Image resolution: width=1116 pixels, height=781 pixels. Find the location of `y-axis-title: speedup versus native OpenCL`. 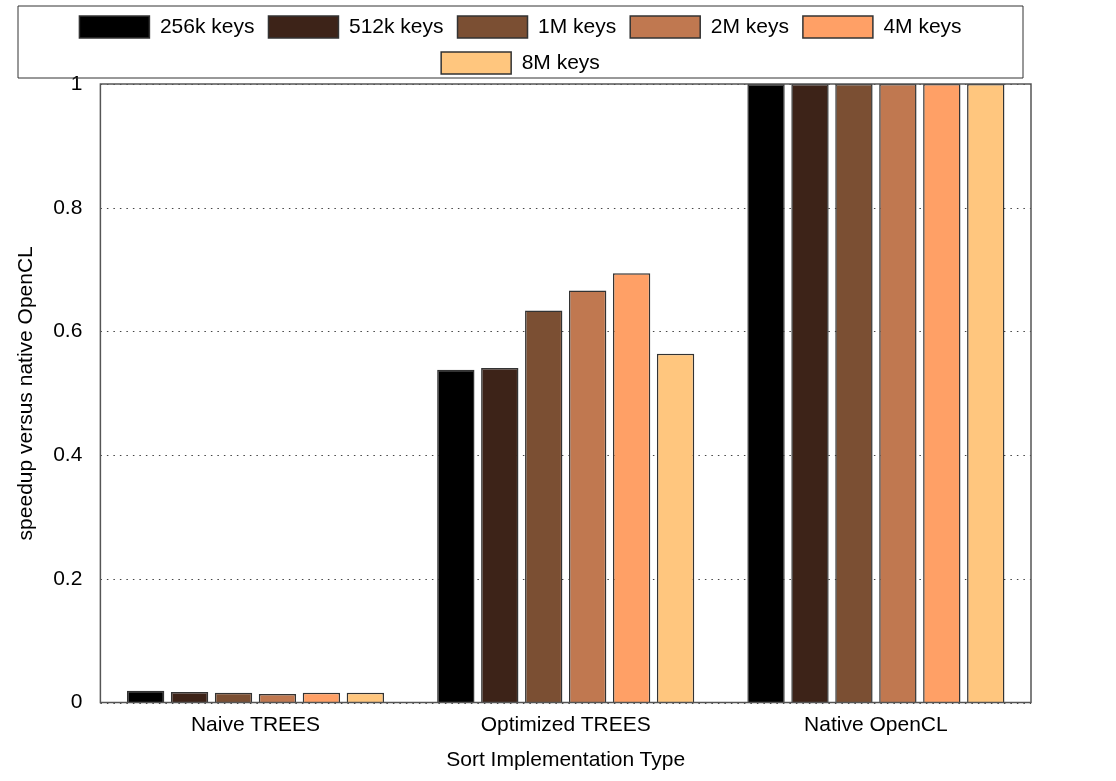

y-axis-title: speedup versus native OpenCL is located at coordinates (25, 393).